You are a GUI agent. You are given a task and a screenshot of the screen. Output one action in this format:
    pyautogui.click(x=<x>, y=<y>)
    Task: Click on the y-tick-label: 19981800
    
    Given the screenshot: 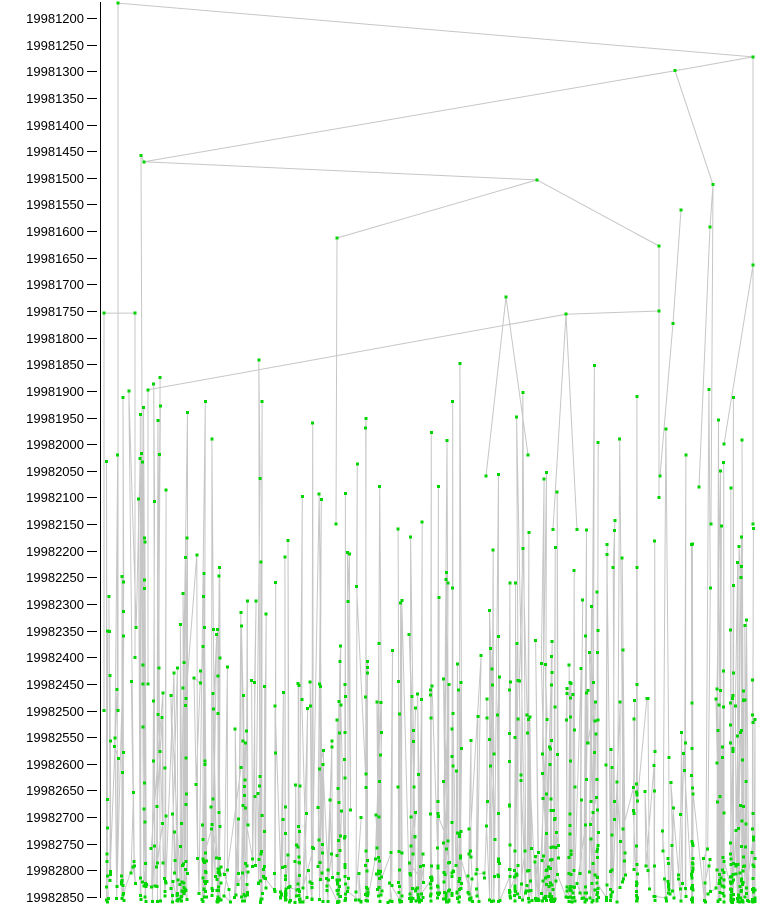 What is the action you would take?
    pyautogui.click(x=55, y=338)
    